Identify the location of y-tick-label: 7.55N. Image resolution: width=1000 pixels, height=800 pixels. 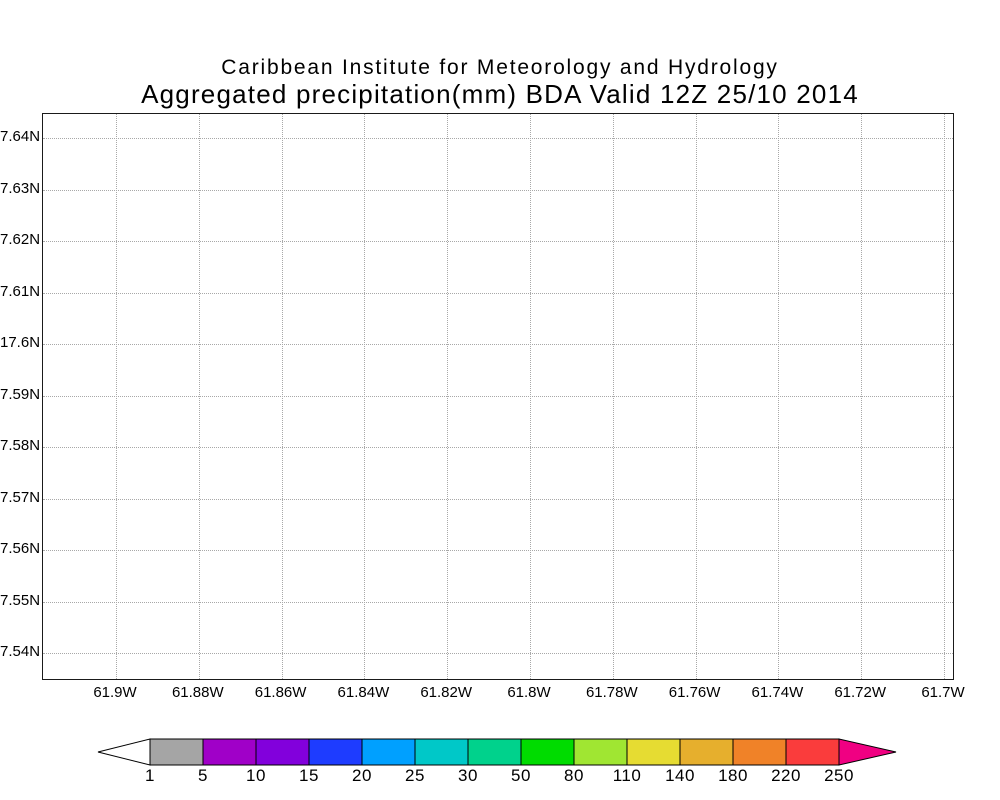
(20, 600).